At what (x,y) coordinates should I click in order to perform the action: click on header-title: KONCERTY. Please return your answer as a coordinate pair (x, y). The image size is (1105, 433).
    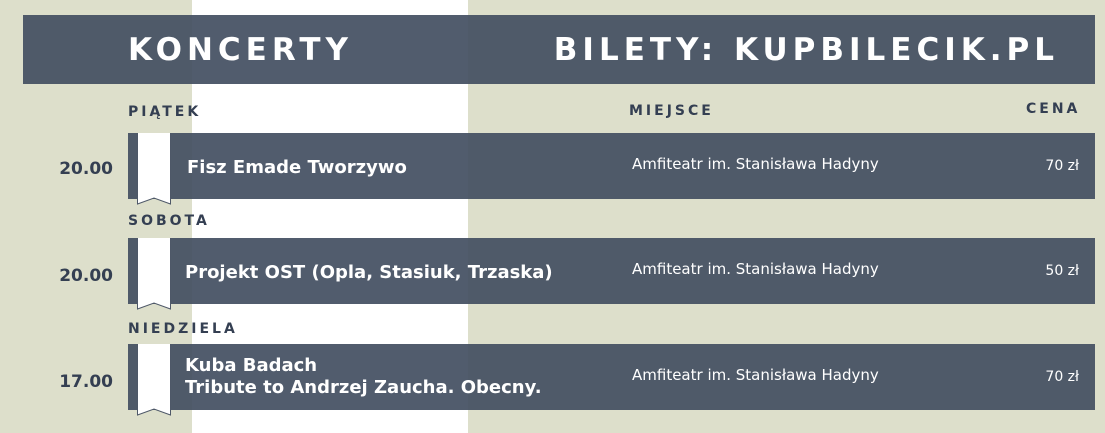
    Looking at the image, I should click on (240, 50).